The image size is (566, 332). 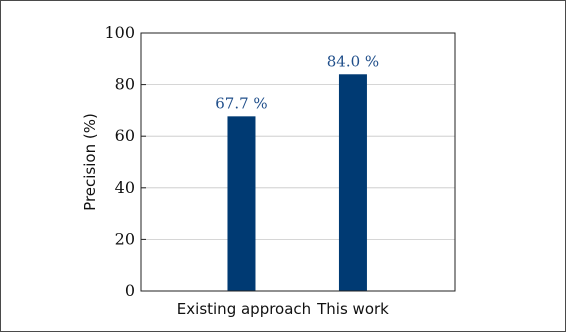 I want to click on x-category-label: Existing approach, so click(x=244, y=309).